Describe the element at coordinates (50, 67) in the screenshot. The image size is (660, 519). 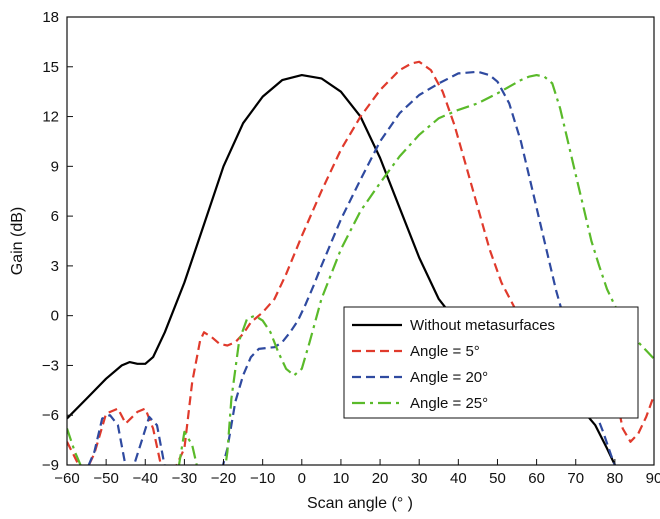
I see `y-tick-label: 15` at that location.